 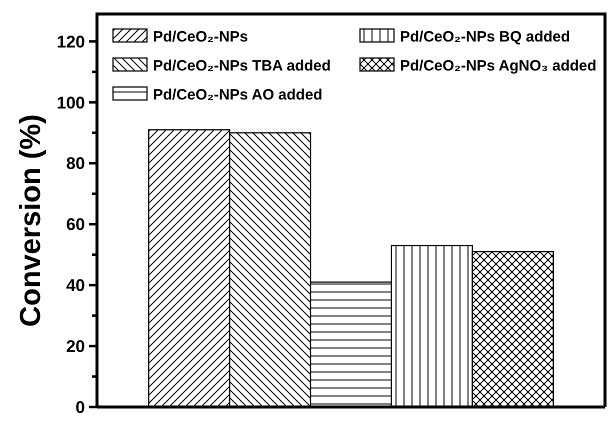 I want to click on y-tick-label: 100, so click(x=70, y=102).